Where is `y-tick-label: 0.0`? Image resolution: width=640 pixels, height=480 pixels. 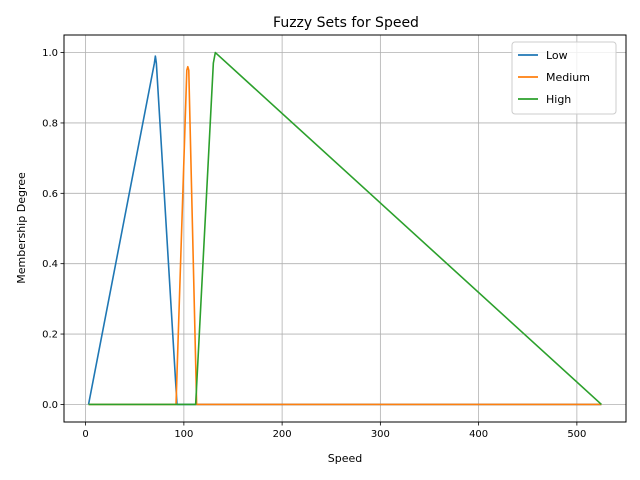 y-tick-label: 0.0 is located at coordinates (50, 405).